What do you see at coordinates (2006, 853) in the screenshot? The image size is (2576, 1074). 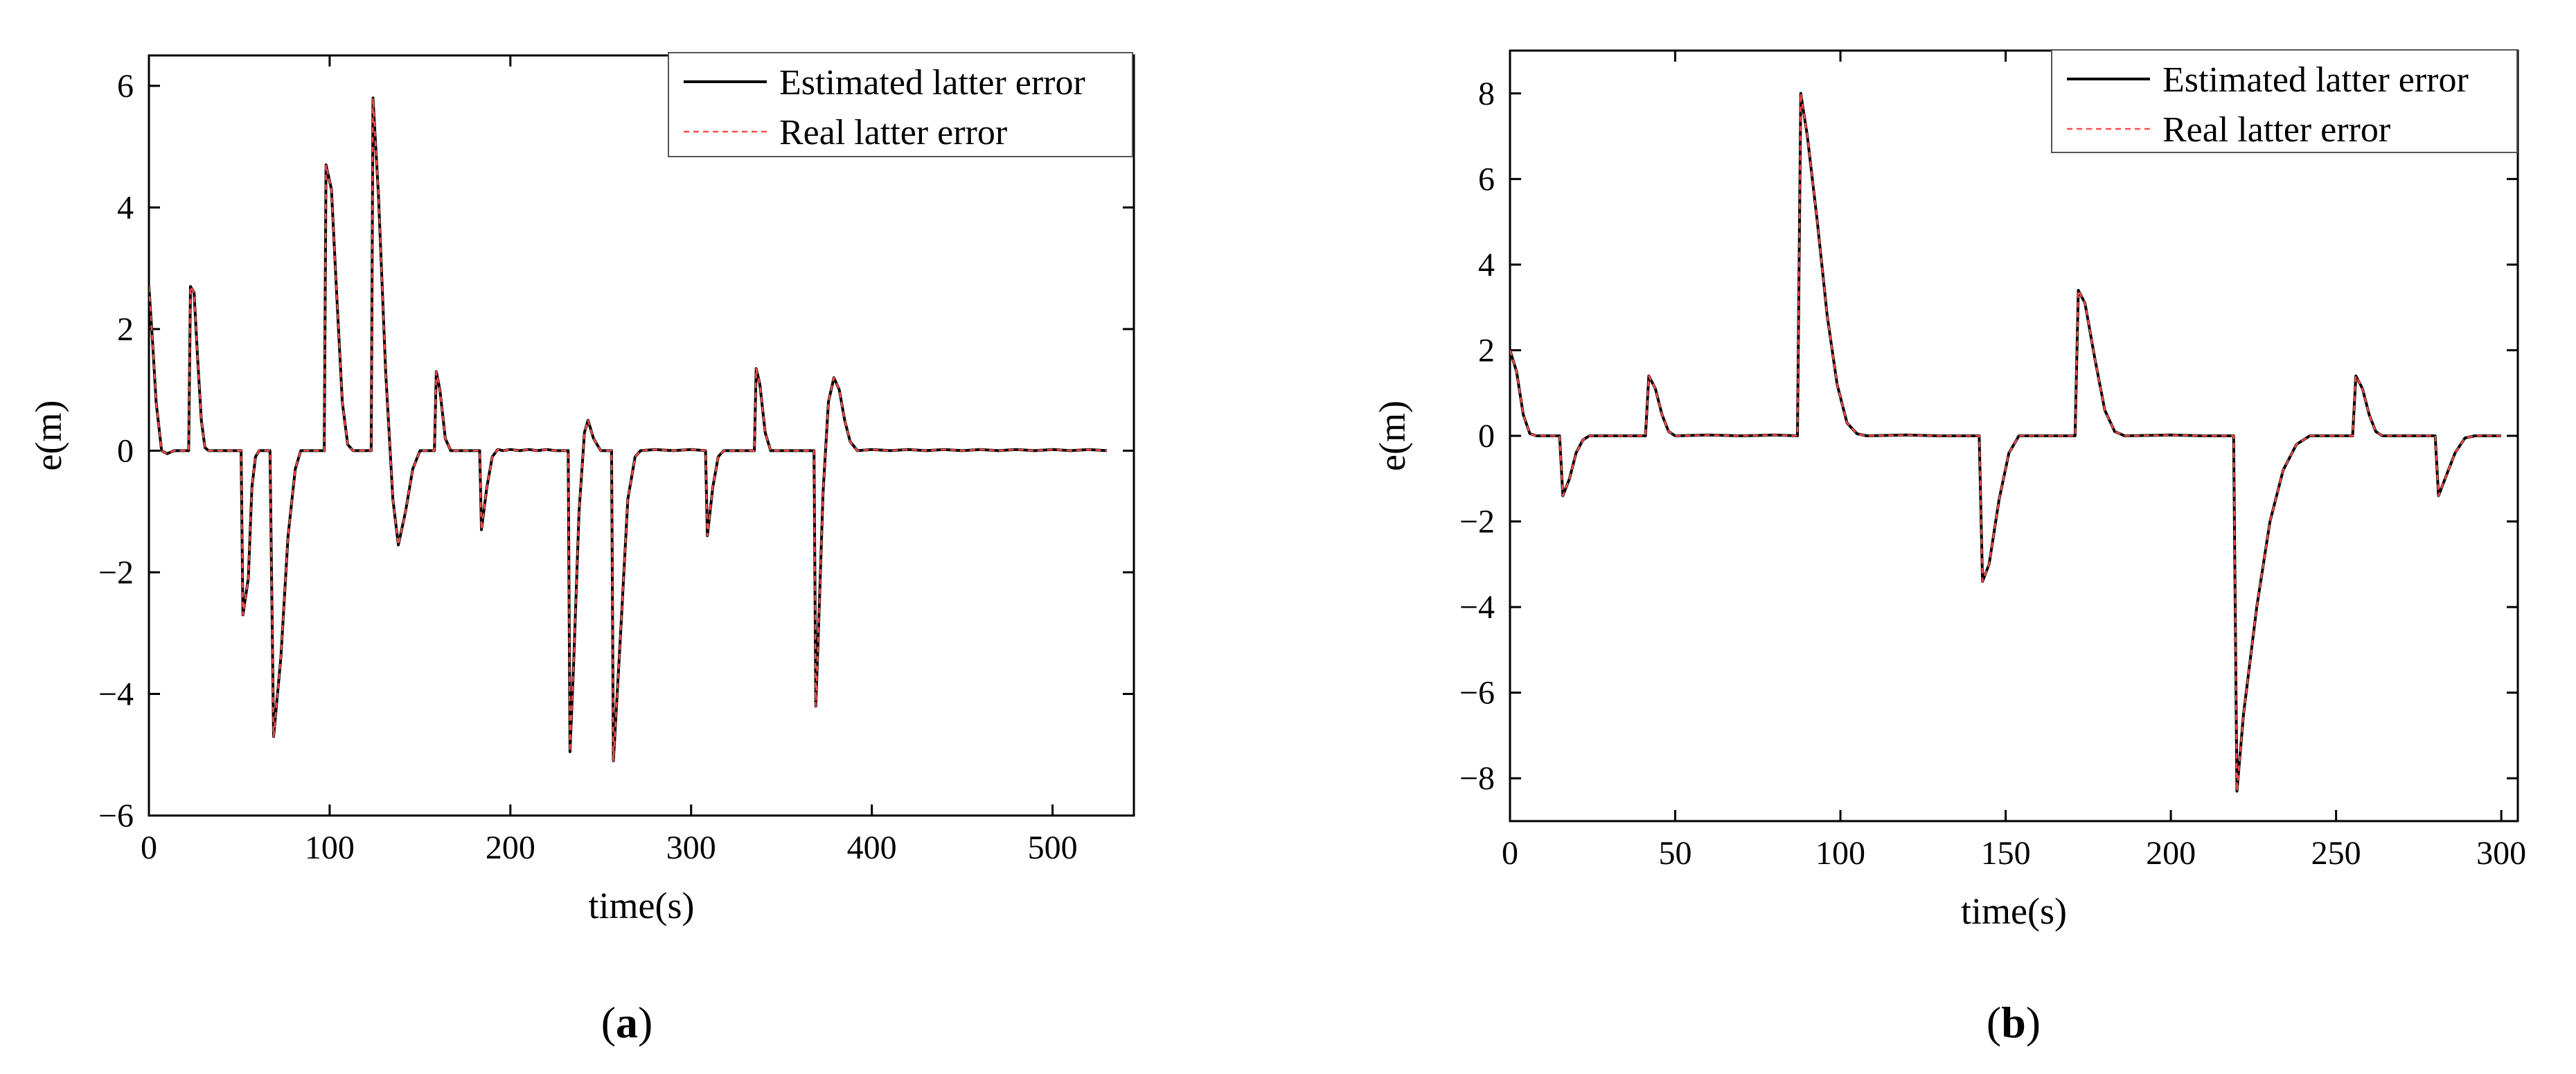 I see `x-tick-label: 150` at bounding box center [2006, 853].